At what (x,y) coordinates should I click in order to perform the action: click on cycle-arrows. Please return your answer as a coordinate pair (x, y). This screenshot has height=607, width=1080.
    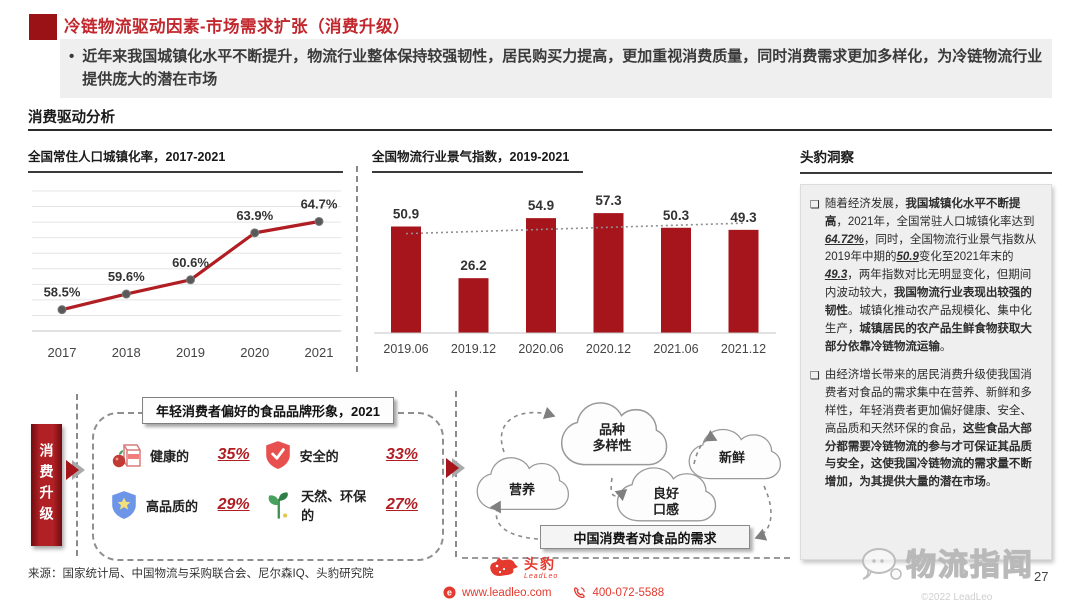
    Looking at the image, I should click on (630, 473).